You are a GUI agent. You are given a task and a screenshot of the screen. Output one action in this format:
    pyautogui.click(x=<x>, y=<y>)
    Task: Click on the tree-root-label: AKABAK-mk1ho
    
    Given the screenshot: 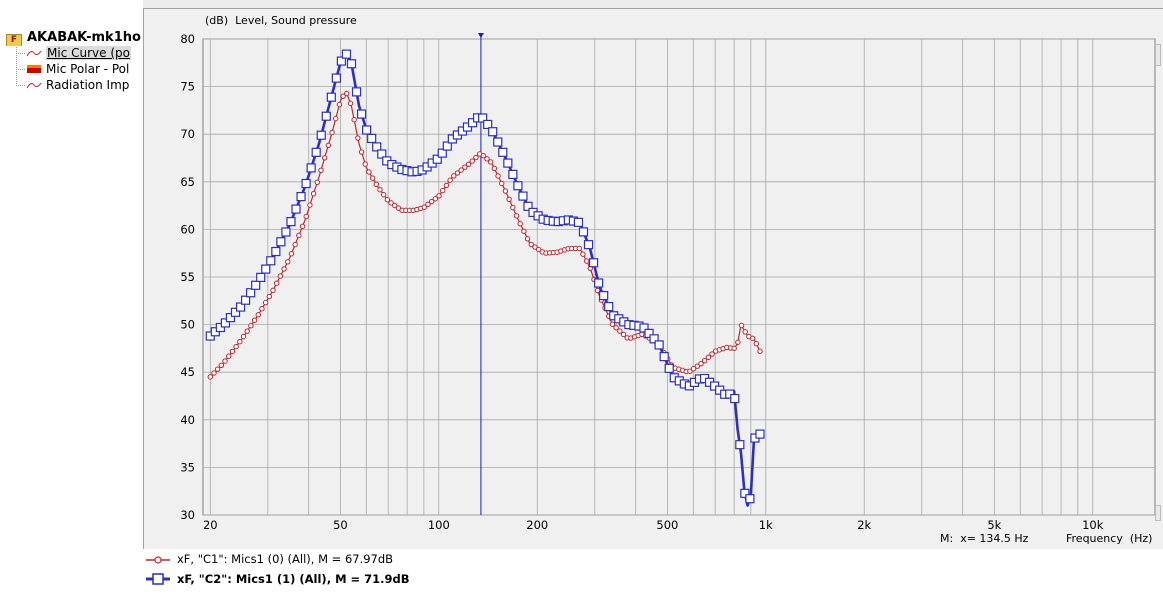 What is the action you would take?
    pyautogui.click(x=84, y=37)
    